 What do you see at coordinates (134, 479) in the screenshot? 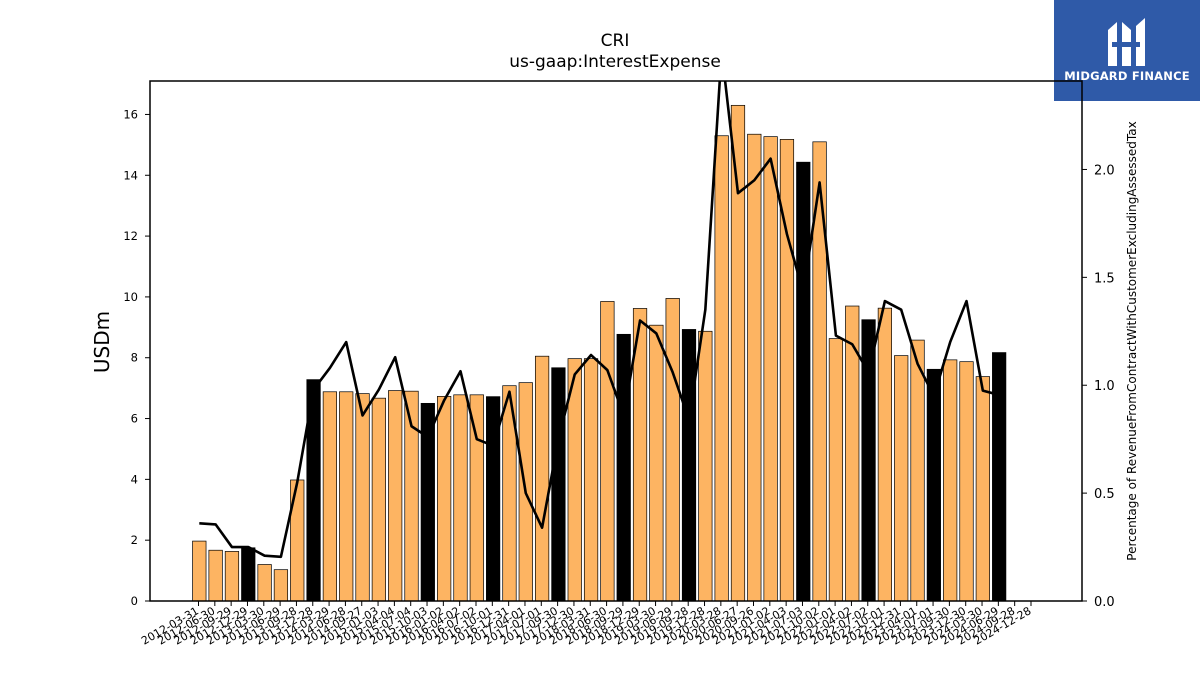
I see `y-tick-label: 4` at bounding box center [134, 479].